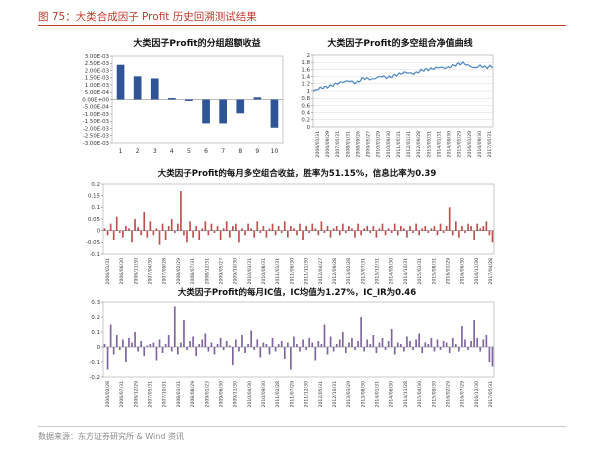 Image resolution: width=595 pixels, height=449 pixels. What do you see at coordinates (250, 271) in the screenshot?
I see `x-tick-label: 2010/03/31` at bounding box center [250, 271].